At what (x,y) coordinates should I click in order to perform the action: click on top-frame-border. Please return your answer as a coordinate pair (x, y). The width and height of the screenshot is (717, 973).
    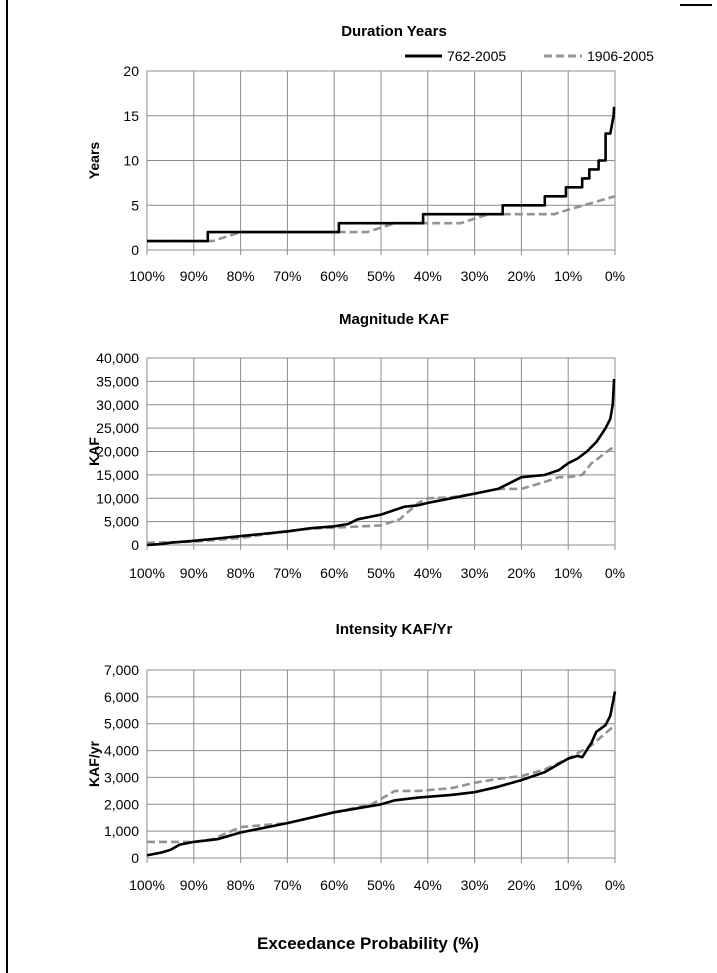
    Looking at the image, I should click on (696, 5).